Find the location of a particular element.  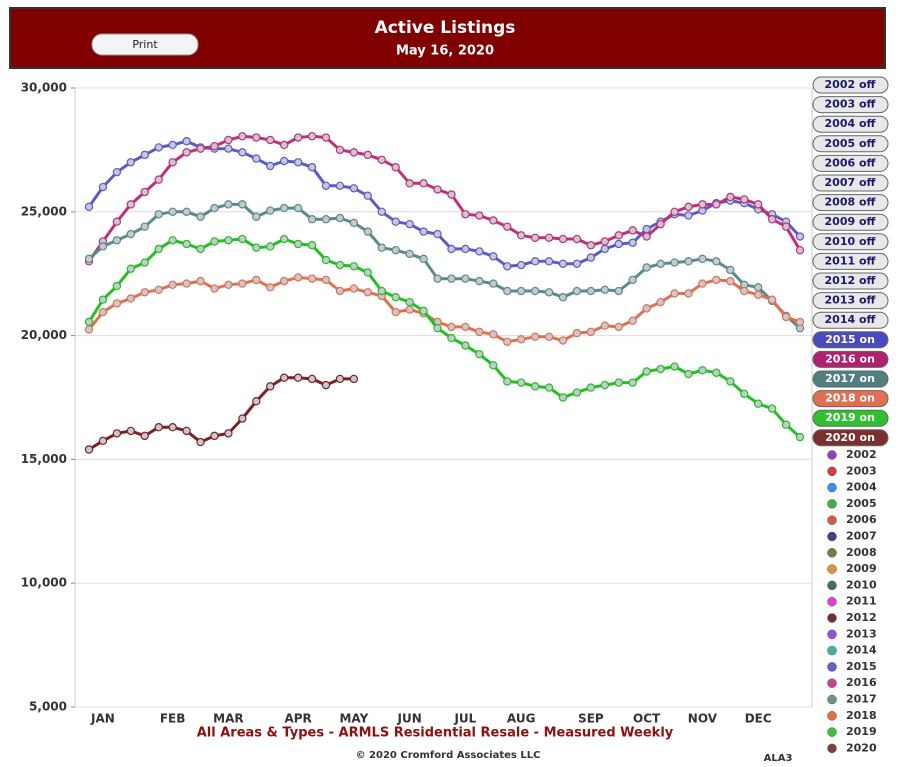

legend-toggle-label: 2002 off is located at coordinates (850, 84).